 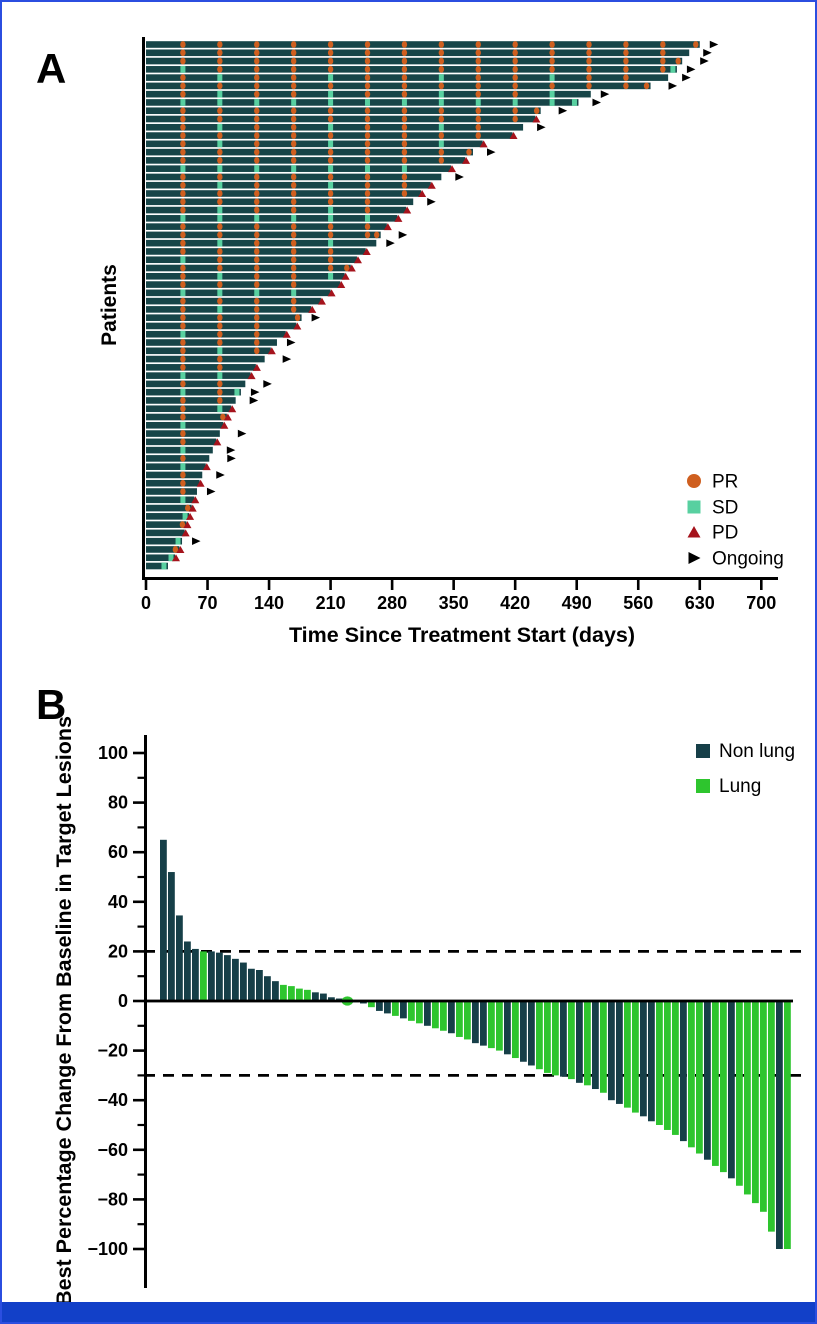 What do you see at coordinates (331, 603) in the screenshot?
I see `x-tick-label: 210` at bounding box center [331, 603].